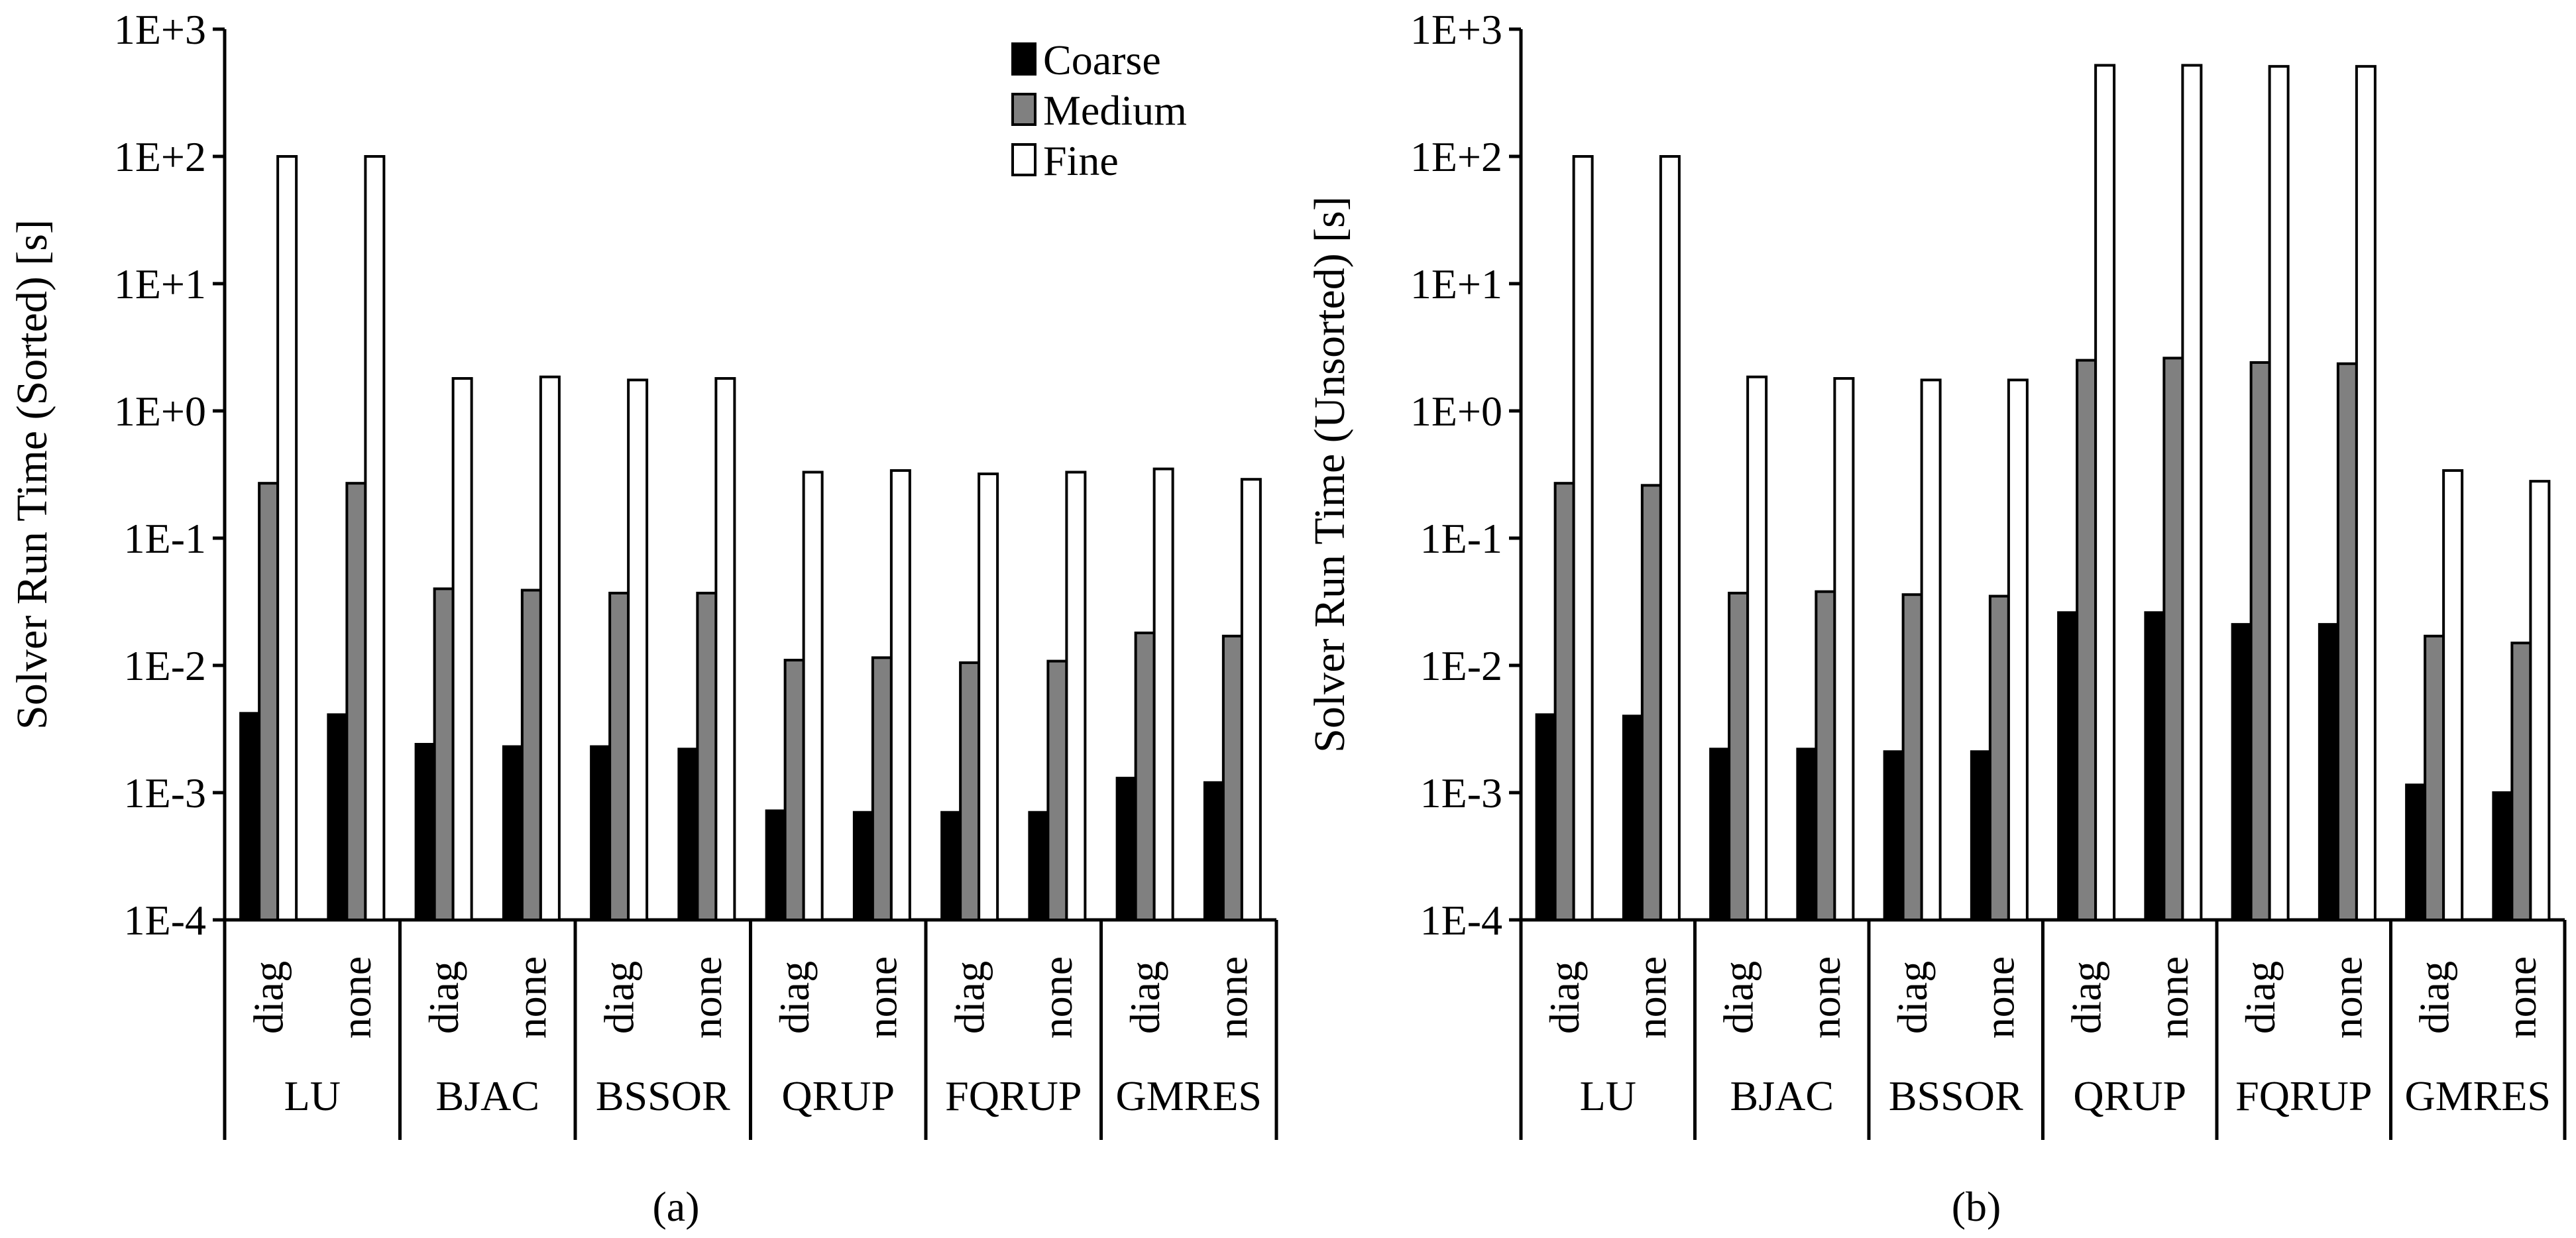  I want to click on group-label: QRUP, so click(838, 1095).